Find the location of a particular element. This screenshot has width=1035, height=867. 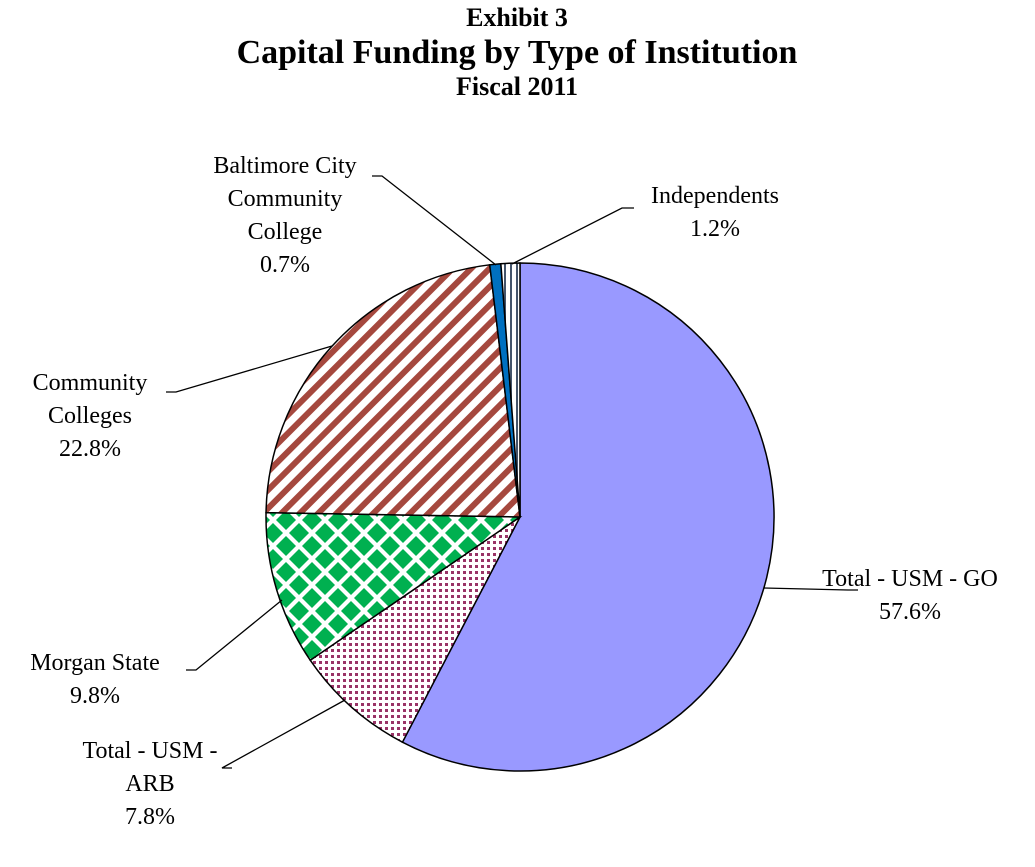

slice-label-box: Independents 1.2% is located at coordinates (715, 213).